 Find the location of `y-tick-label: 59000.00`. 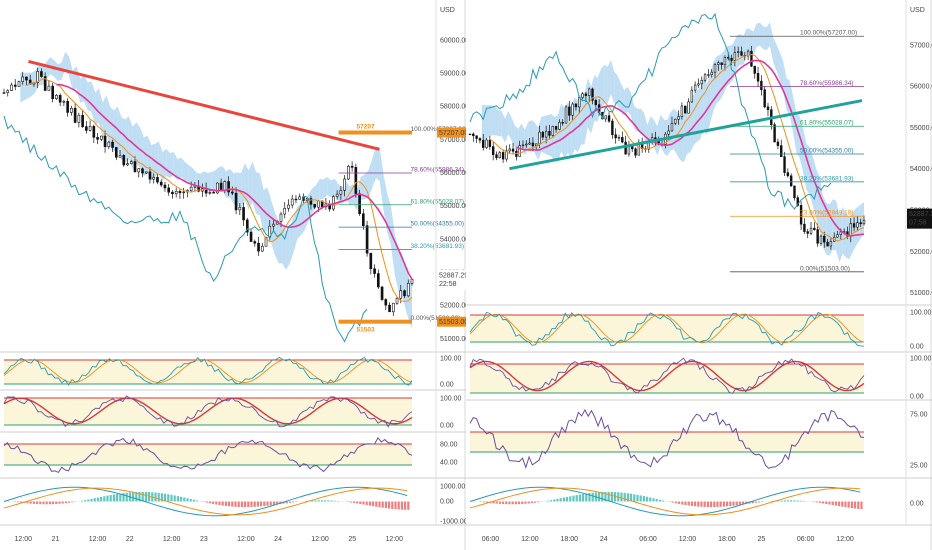

y-tick-label: 59000.00 is located at coordinates (453, 74).